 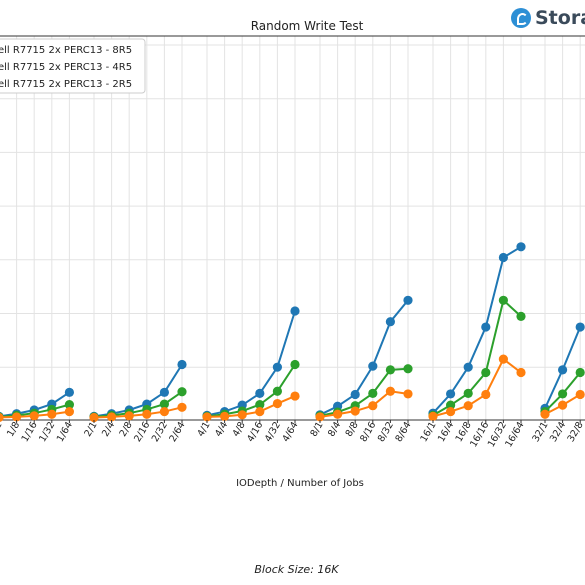 I want to click on logo-icon, so click(x=521, y=18).